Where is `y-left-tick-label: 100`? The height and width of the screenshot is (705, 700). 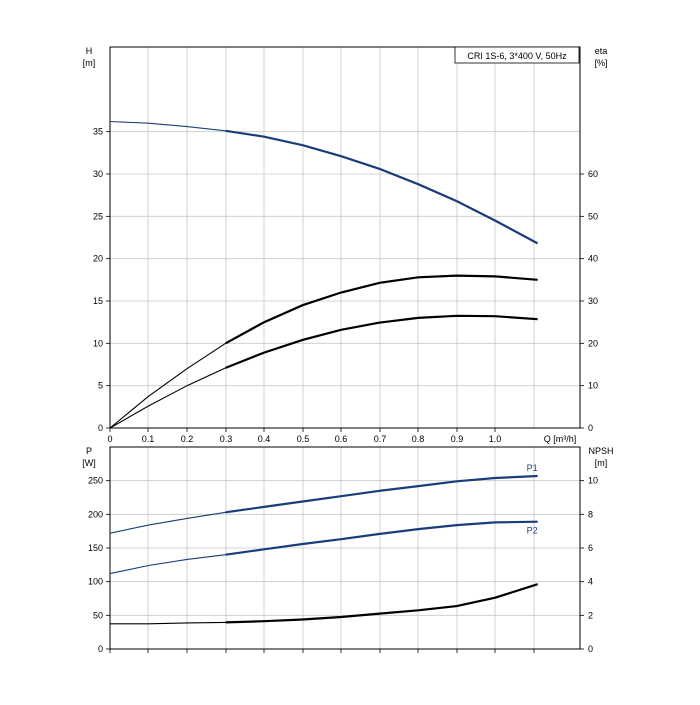
y-left-tick-label: 100 is located at coordinates (95, 582).